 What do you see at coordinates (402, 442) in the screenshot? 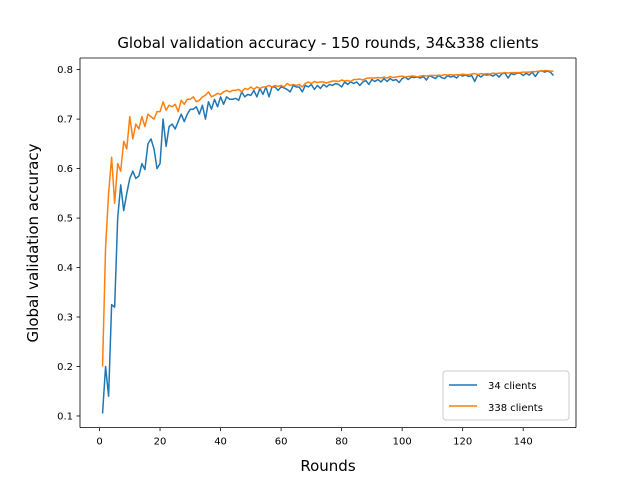
I see `x-tick-label: 100` at bounding box center [402, 442].